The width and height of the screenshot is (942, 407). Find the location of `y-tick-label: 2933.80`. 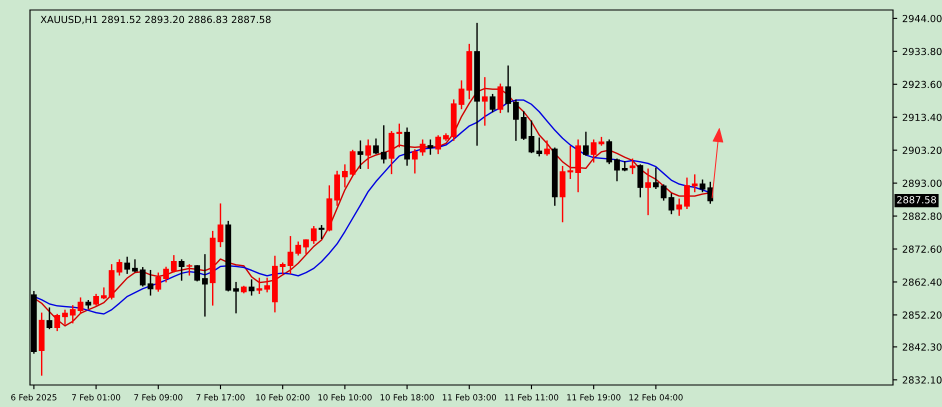

y-tick-label: 2933.80 is located at coordinates (922, 52).